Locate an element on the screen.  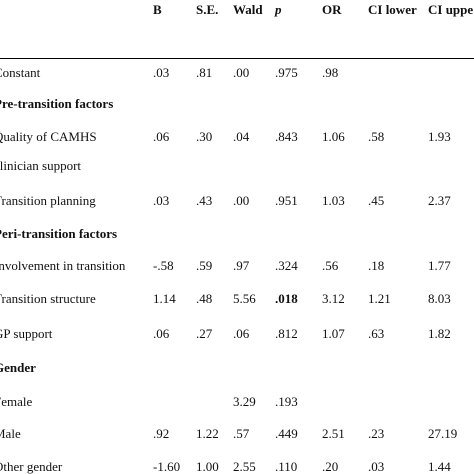
cell-ci-lower: .45 is located at coordinates (376, 200).